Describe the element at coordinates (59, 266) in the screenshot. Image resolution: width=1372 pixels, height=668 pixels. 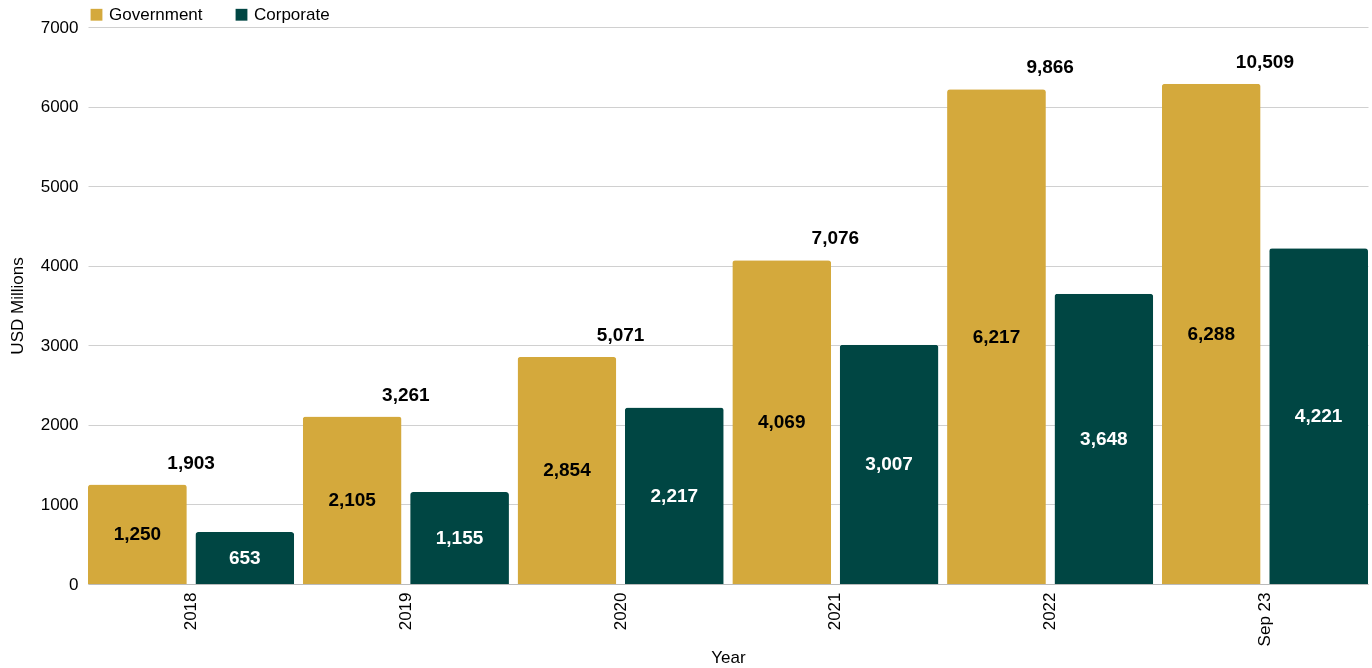
I see `y-tick-label: 4000` at that location.